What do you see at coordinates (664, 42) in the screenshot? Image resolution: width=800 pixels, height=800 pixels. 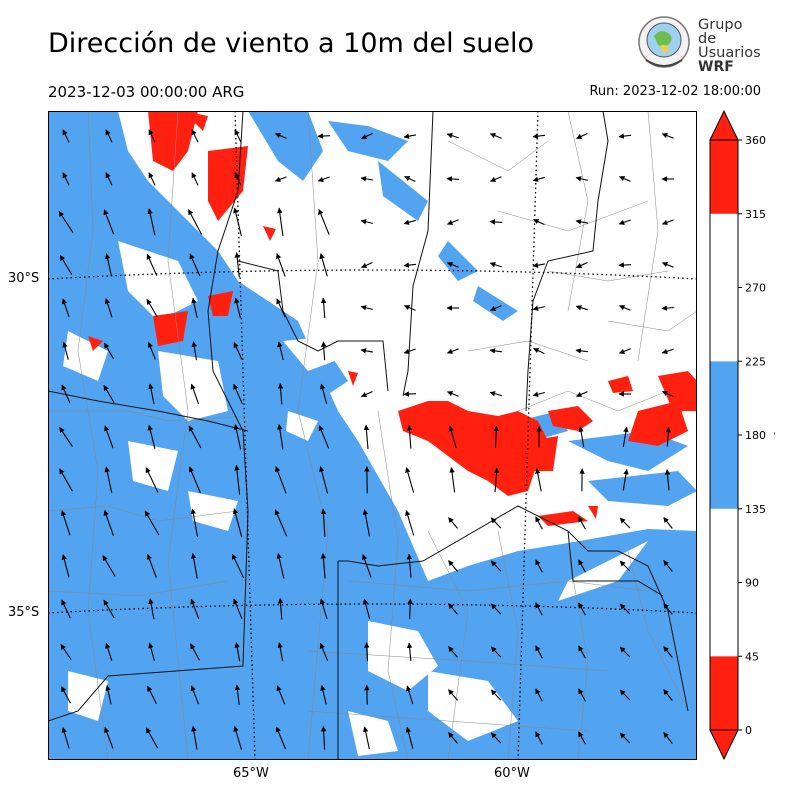 I see `globe-icon` at bounding box center [664, 42].